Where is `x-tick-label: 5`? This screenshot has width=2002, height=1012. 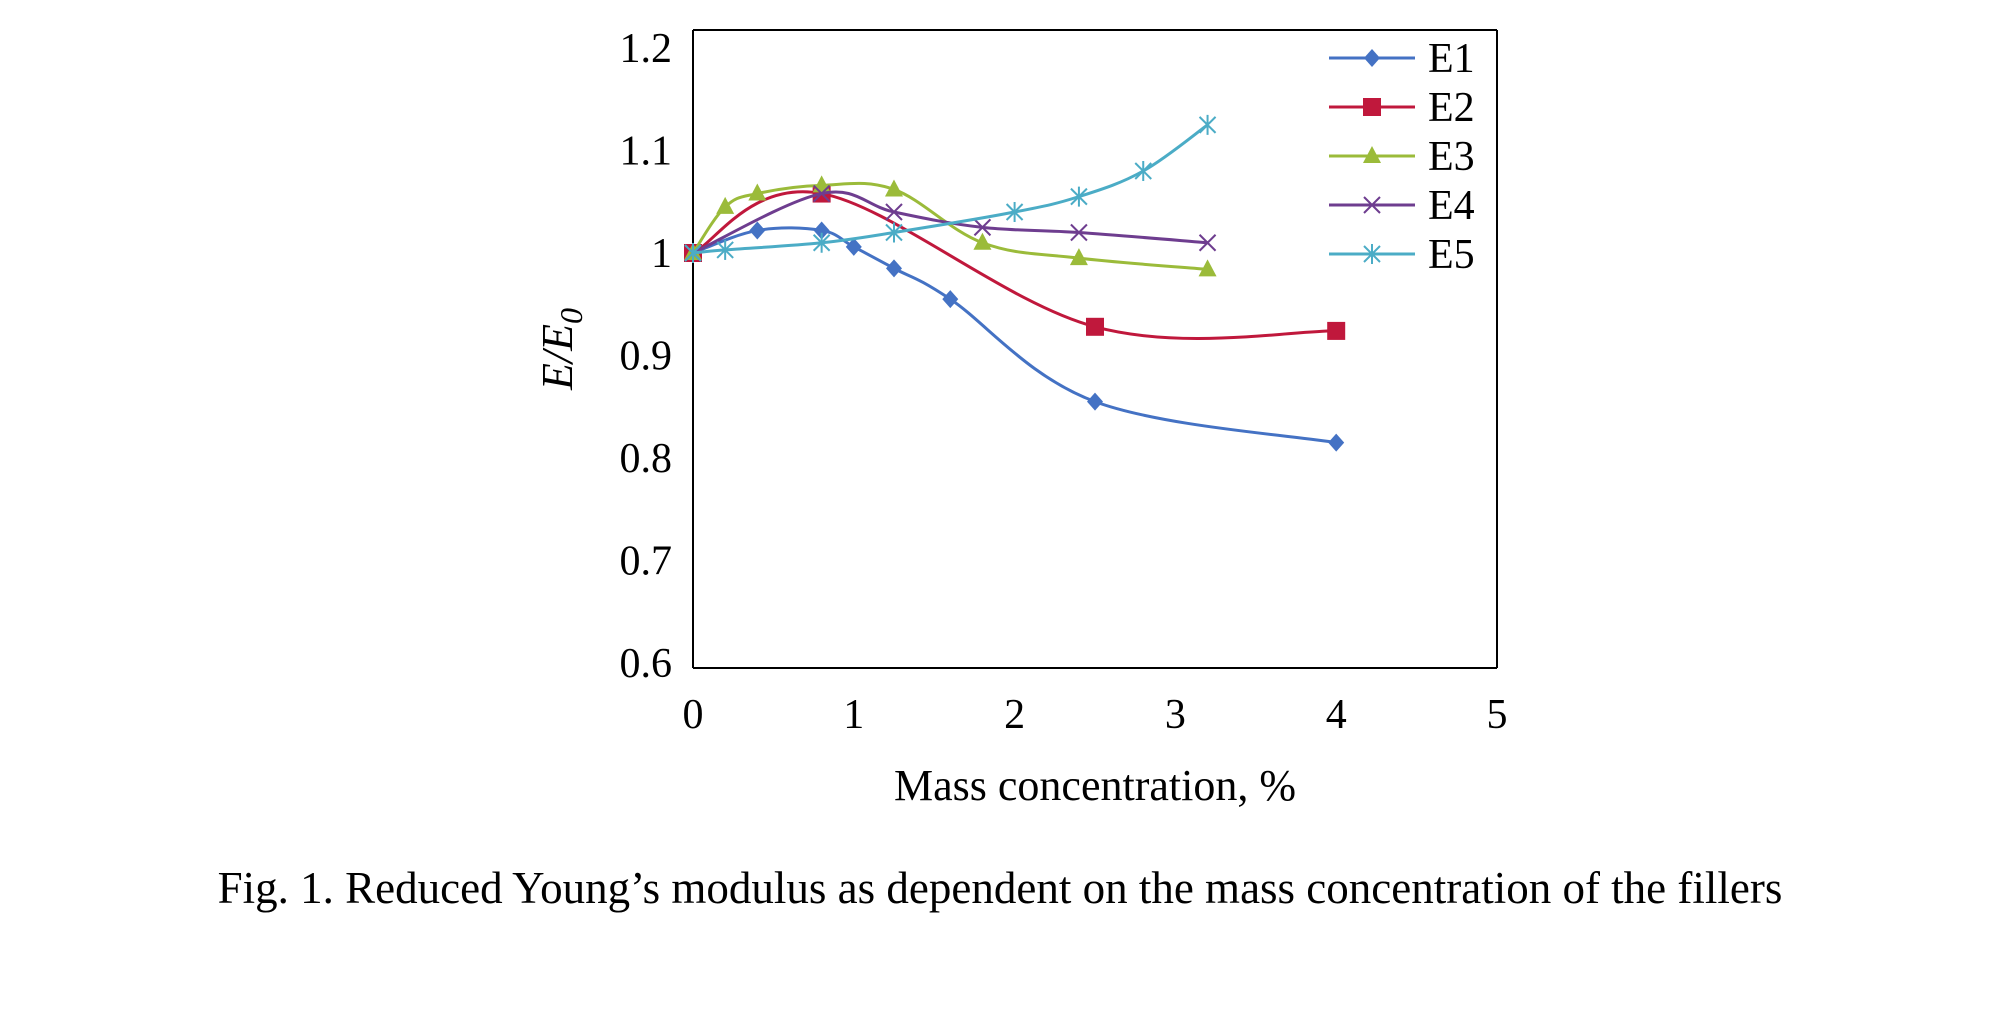 x-tick-label: 5 is located at coordinates (1497, 715).